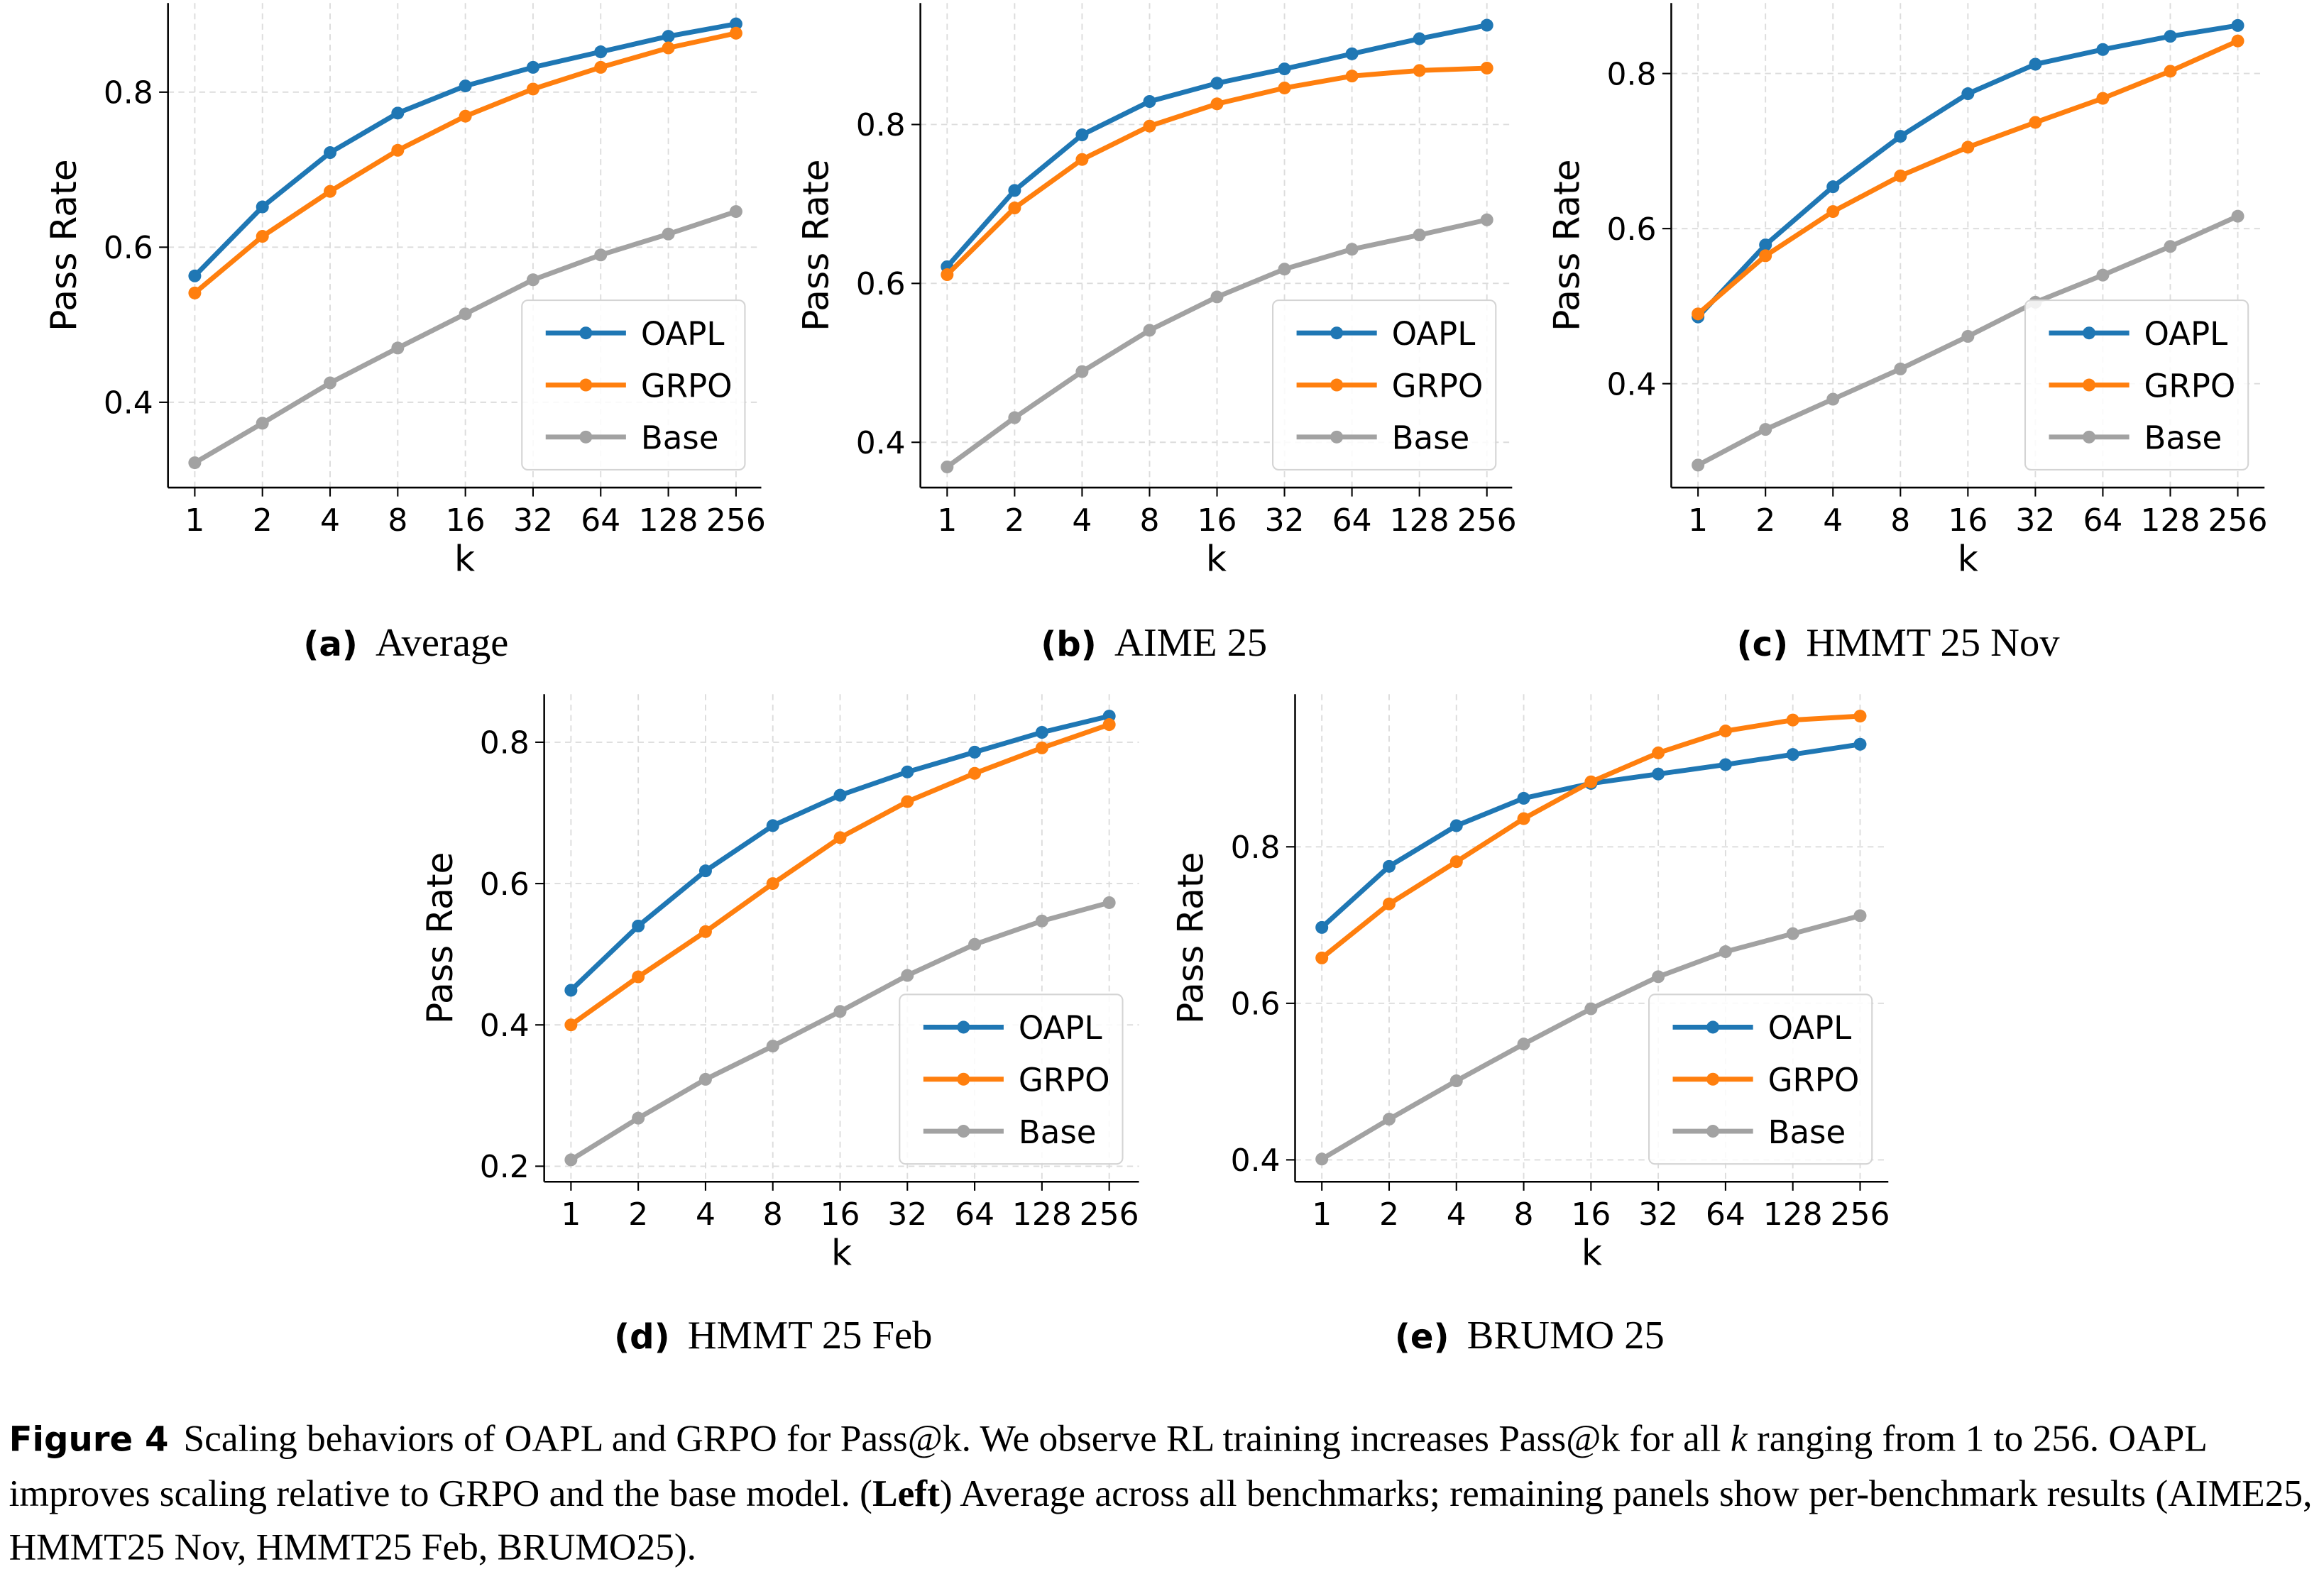 This screenshot has width=2324, height=1574. Describe the element at coordinates (642, 1338) in the screenshot. I see `subcaption-tag: (d)` at that location.